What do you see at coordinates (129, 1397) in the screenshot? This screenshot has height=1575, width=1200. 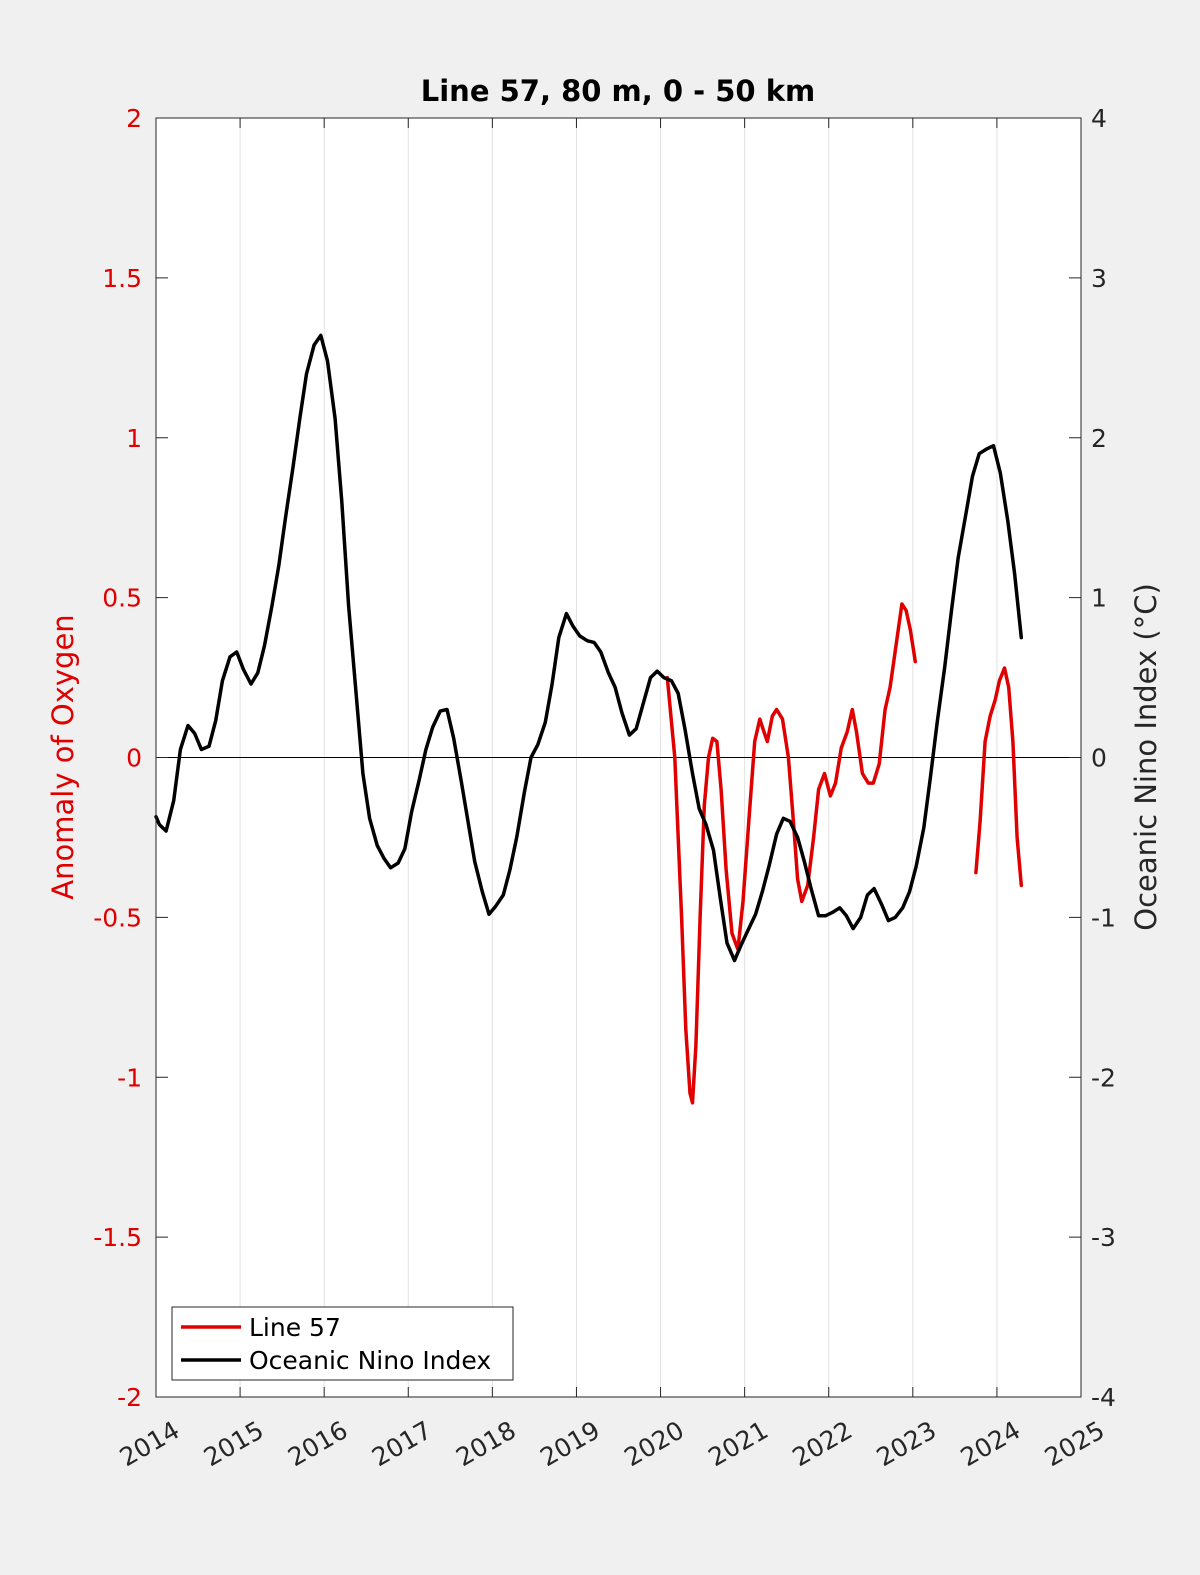 I see `y-left-tick-label: -2` at bounding box center [129, 1397].